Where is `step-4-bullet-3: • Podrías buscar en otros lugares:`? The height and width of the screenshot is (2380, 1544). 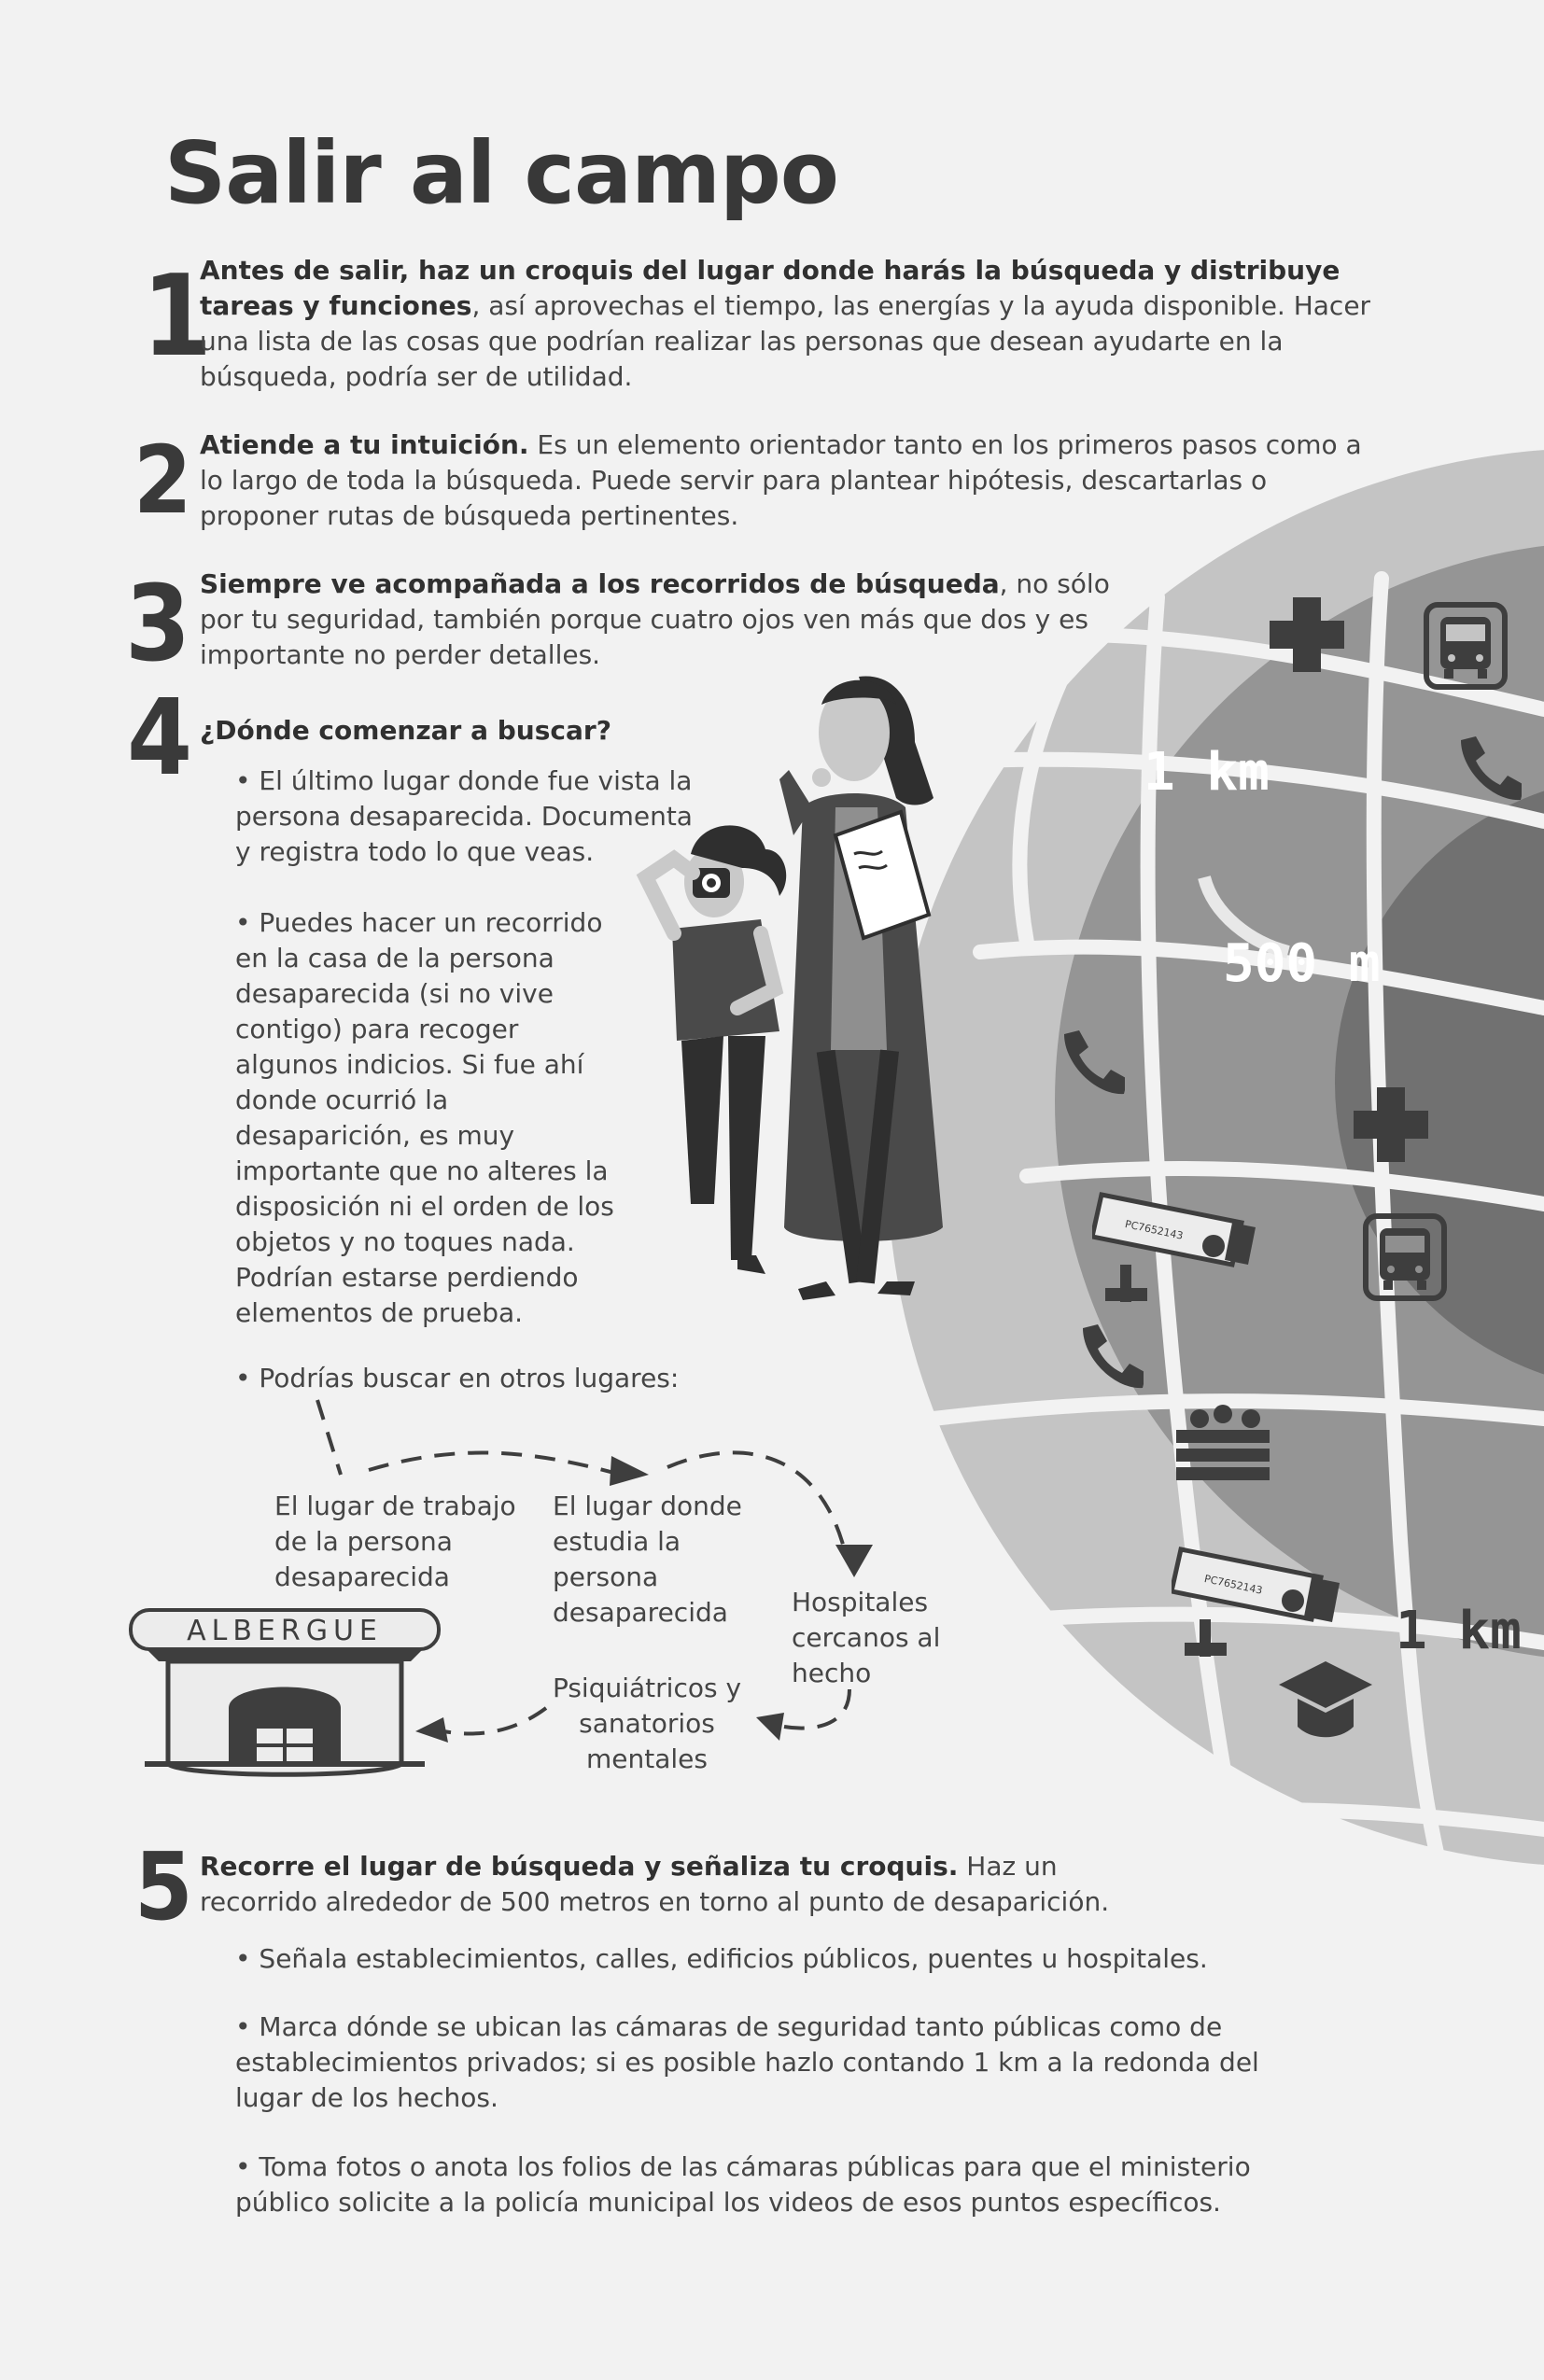
step-4-bullet-3: • Podrías buscar en otros lugares: is located at coordinates (458, 1378).